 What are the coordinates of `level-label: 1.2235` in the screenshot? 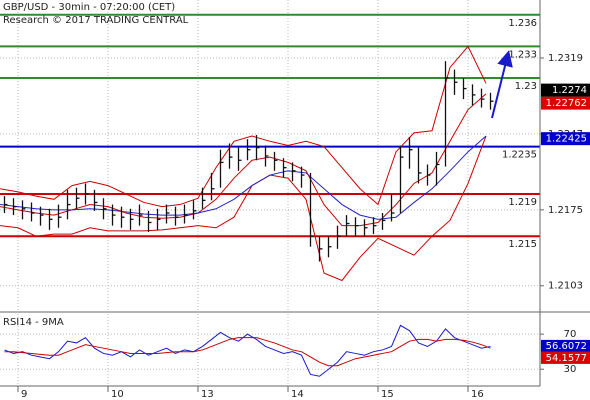 It's located at (519, 155).